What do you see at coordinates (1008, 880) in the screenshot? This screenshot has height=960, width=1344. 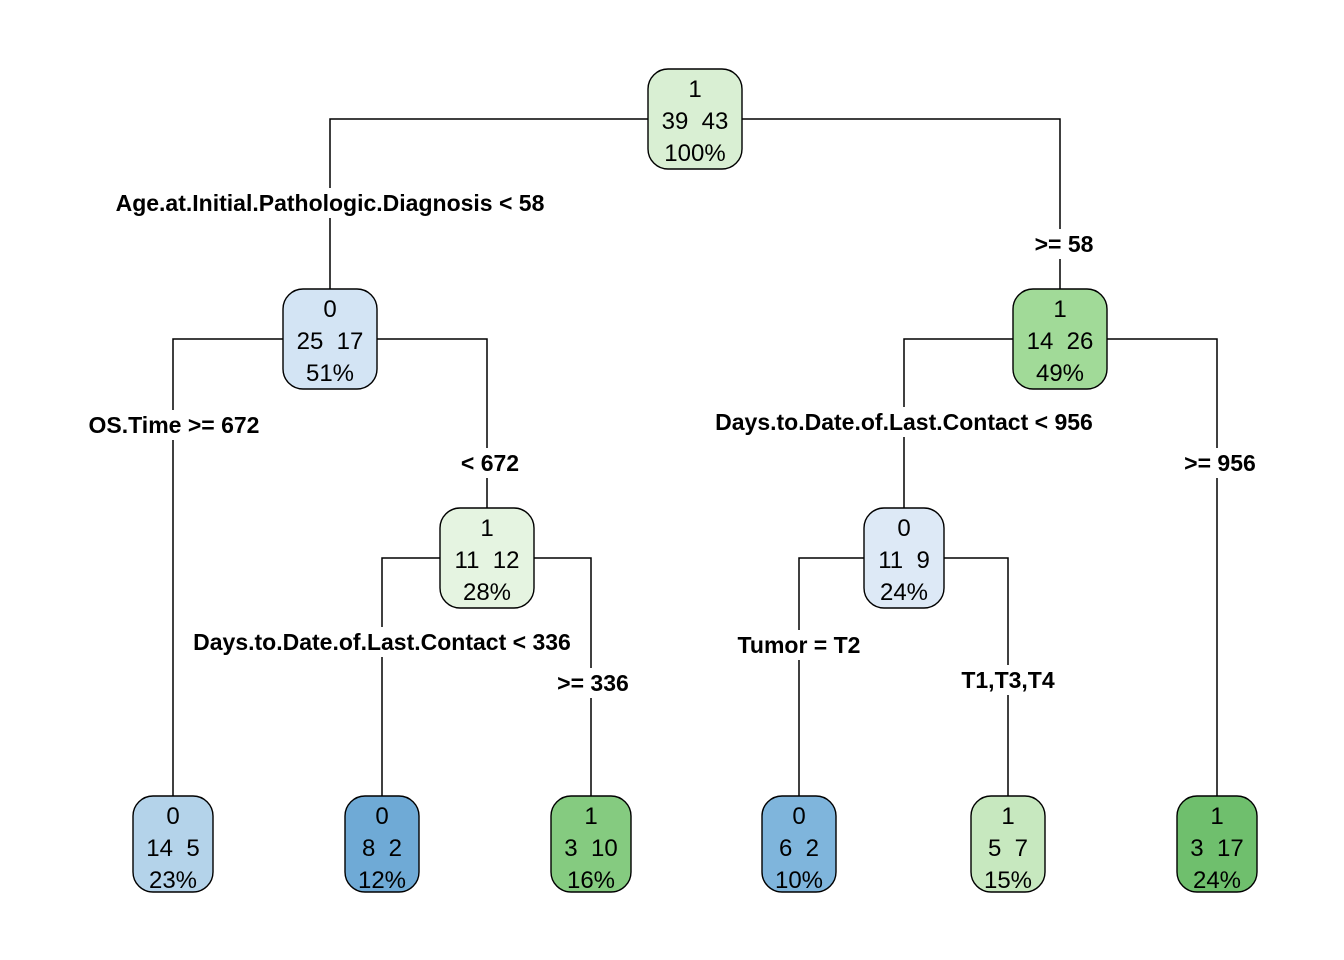 I see `node-percent: 15%` at bounding box center [1008, 880].